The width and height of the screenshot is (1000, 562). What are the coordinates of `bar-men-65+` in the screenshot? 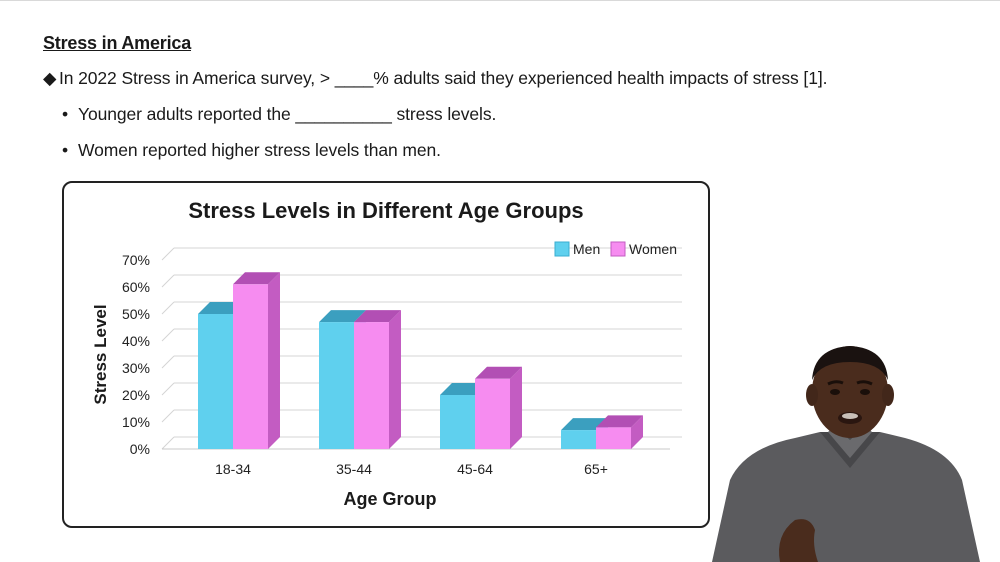 It's located at (578, 439).